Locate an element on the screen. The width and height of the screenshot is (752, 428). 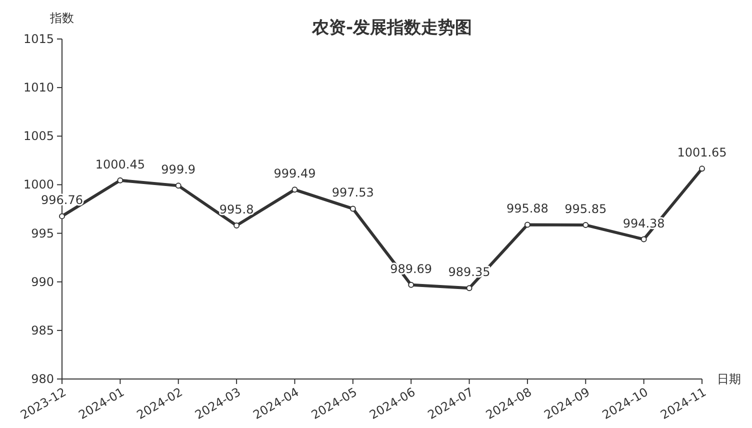
y-tick-label: 985 is located at coordinates (42, 330).